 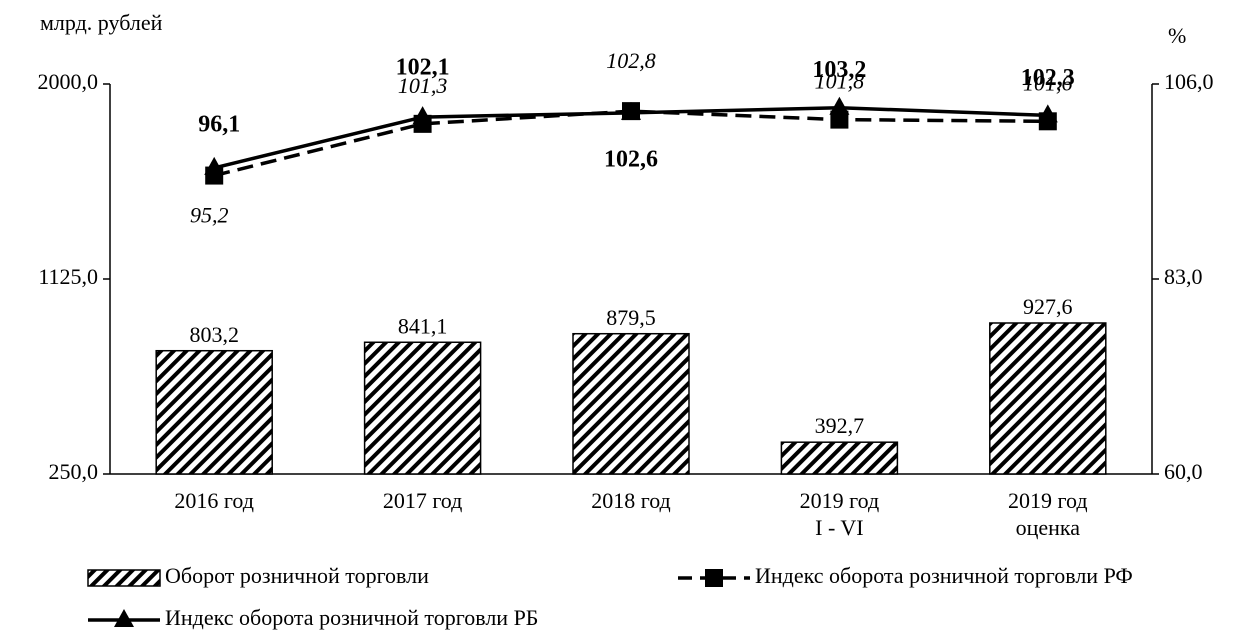 What do you see at coordinates (297, 575) in the screenshot?
I see `legend-label: Оборот розничной торговли` at bounding box center [297, 575].